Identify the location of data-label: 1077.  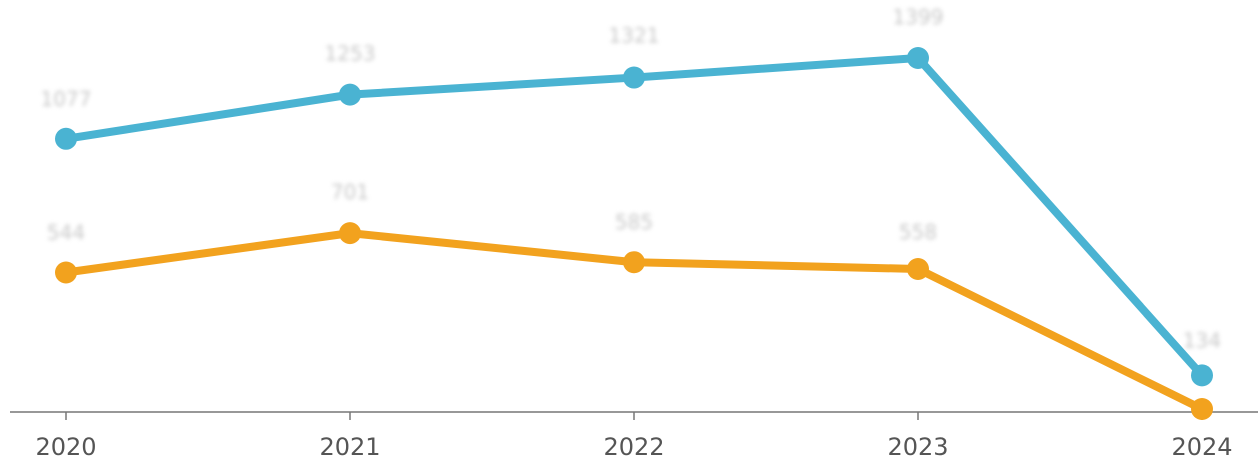
(66, 99).